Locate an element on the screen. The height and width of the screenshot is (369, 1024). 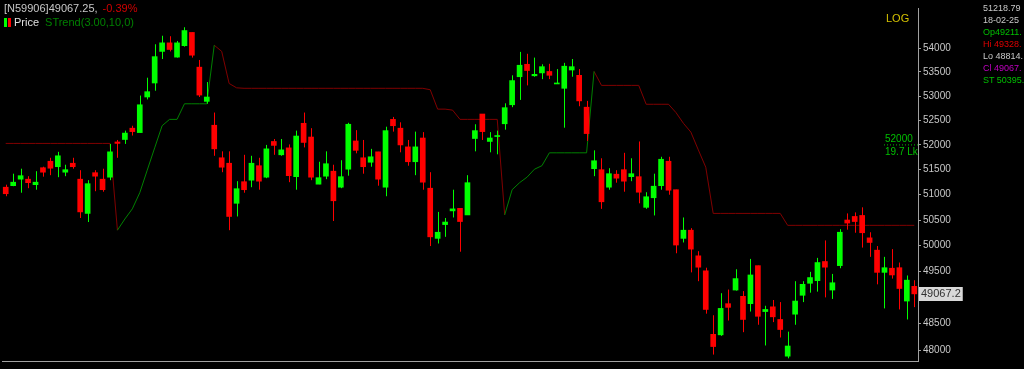
y-tick-label: 51000 is located at coordinates (937, 194).